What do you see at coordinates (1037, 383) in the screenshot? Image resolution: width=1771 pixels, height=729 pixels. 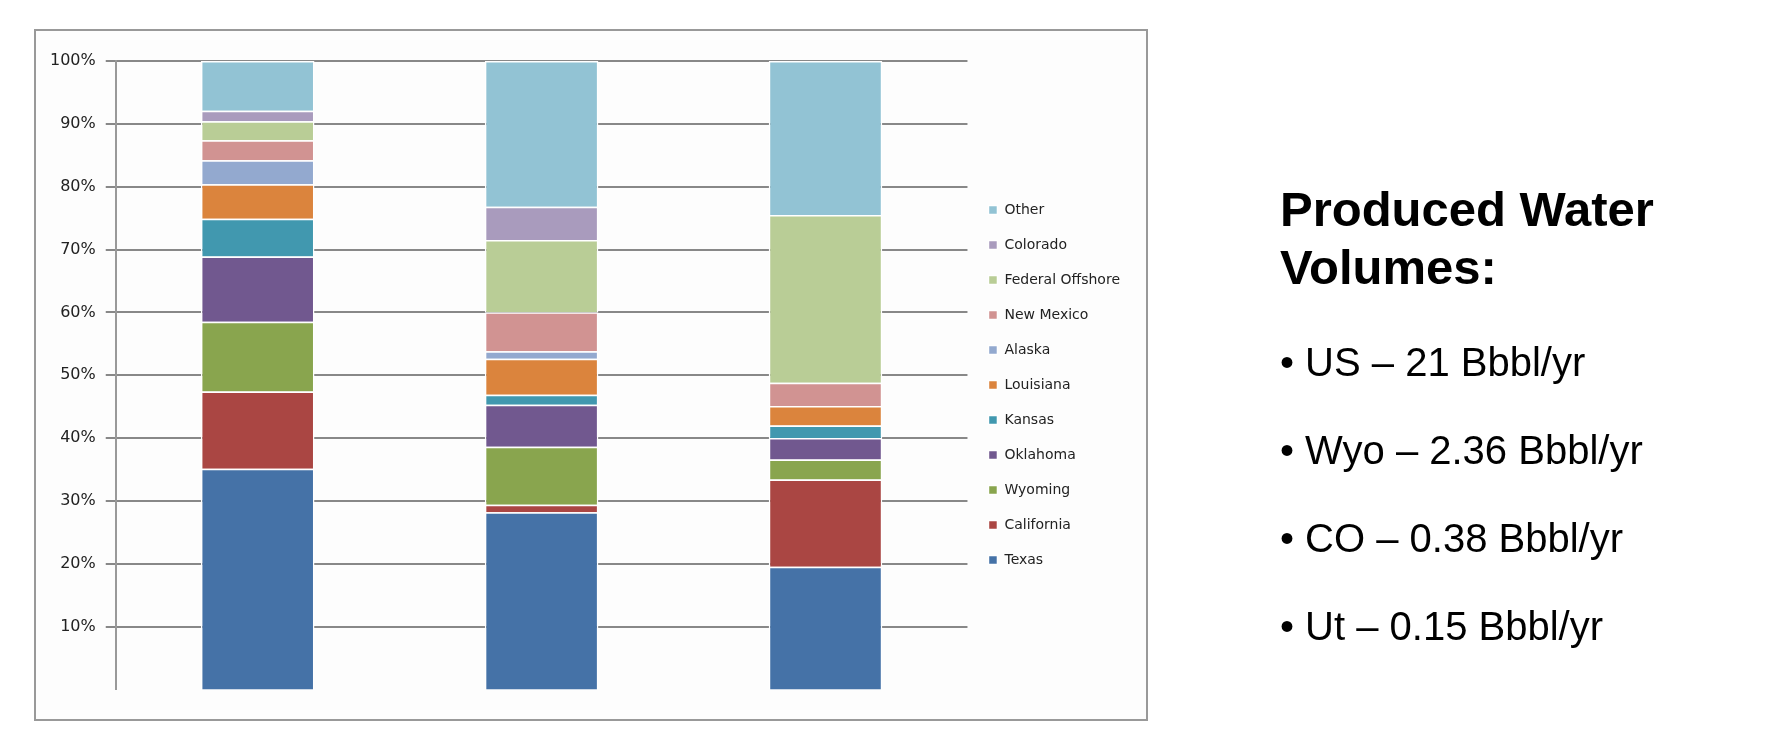 I see `legend-label: Louisiana` at bounding box center [1037, 383].